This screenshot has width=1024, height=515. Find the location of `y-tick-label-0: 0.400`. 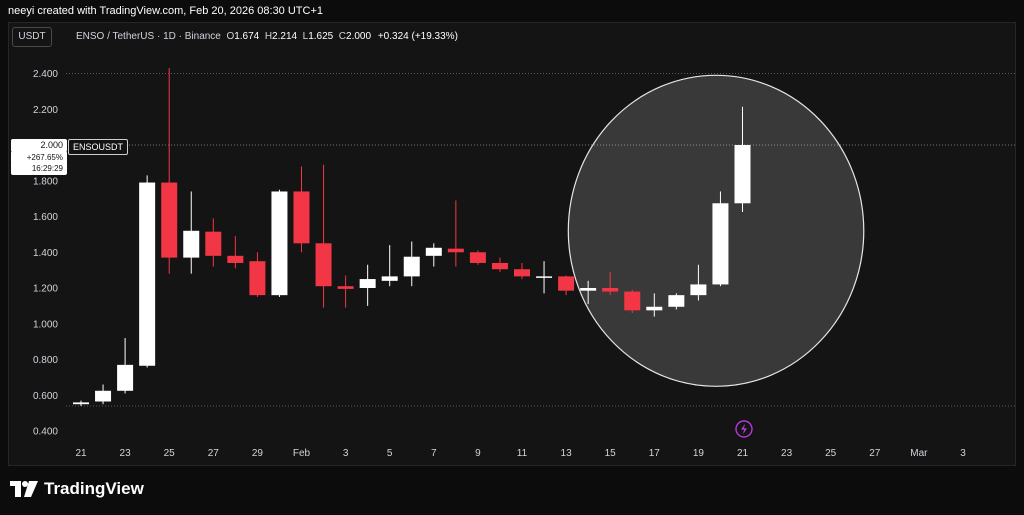

y-tick-label-0: 0.400 is located at coordinates (45, 432).